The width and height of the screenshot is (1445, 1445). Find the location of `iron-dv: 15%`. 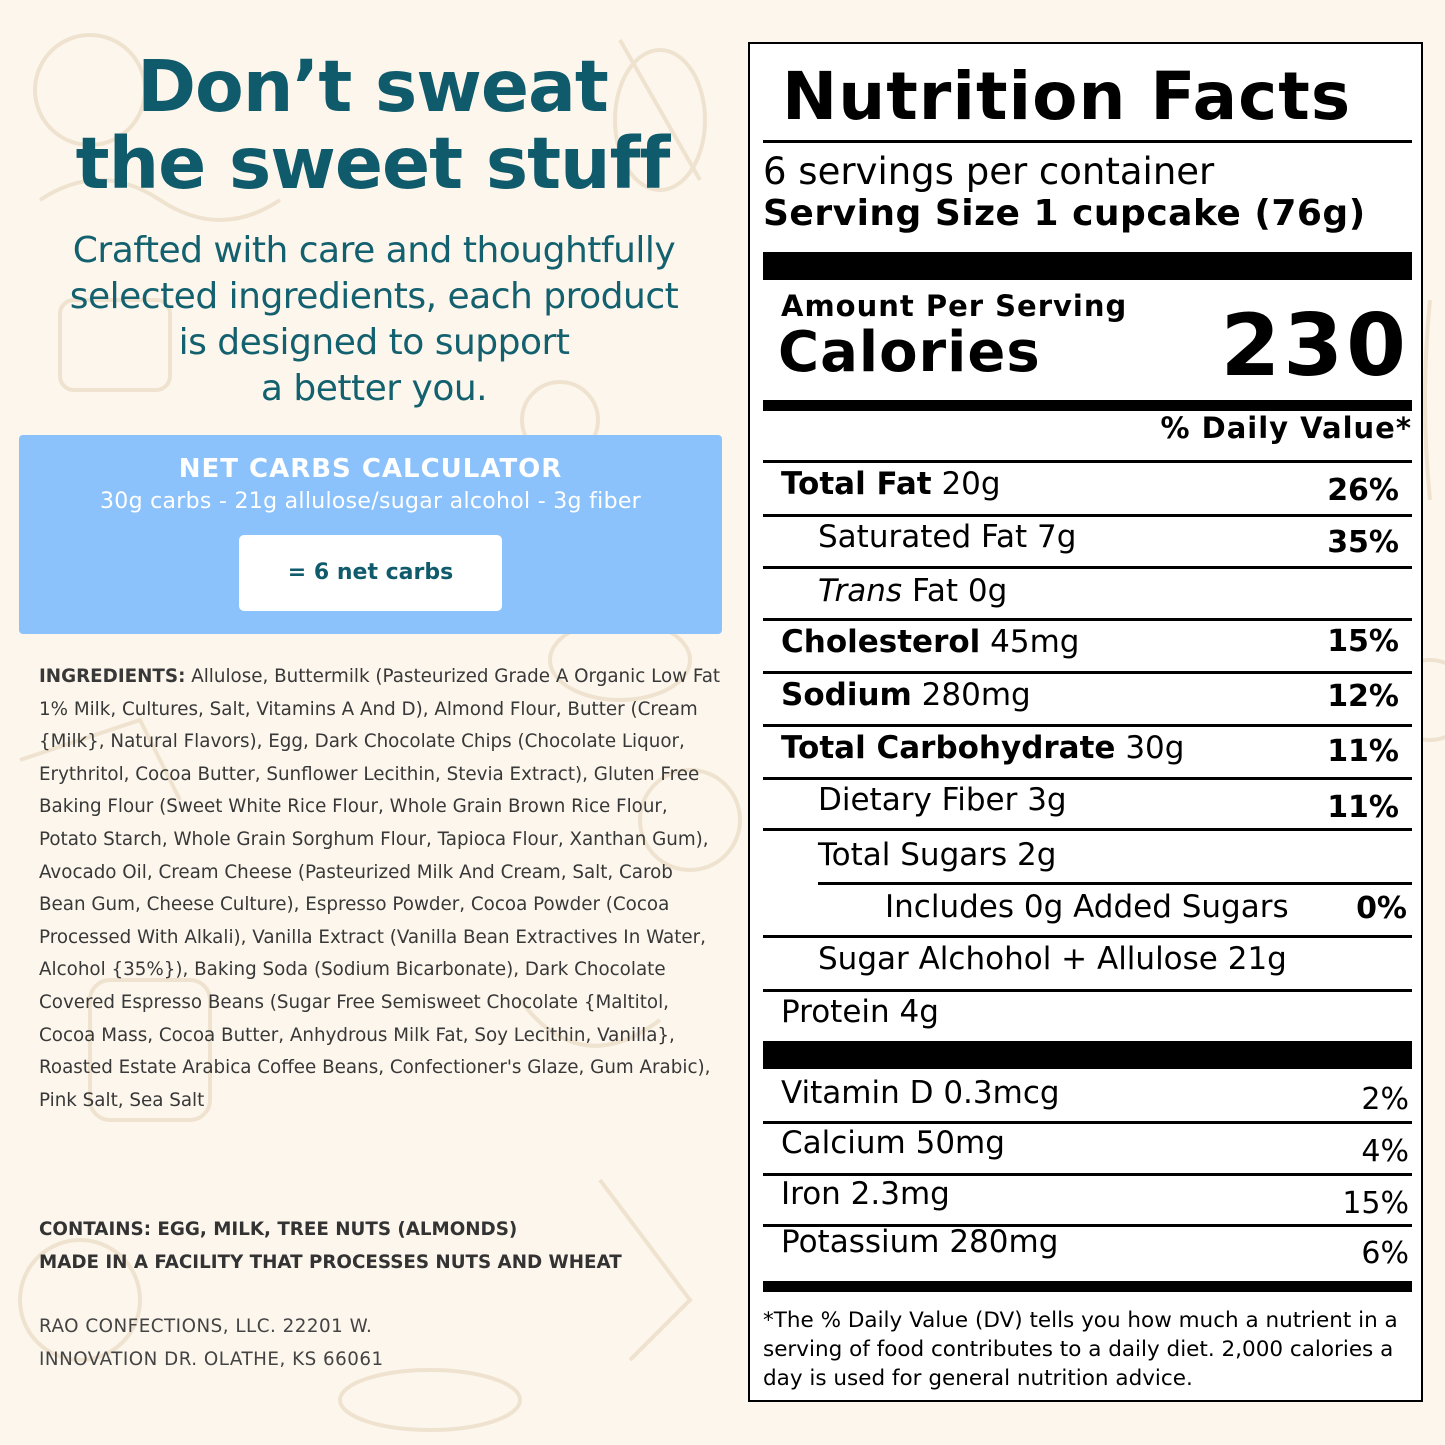

iron-dv: 15% is located at coordinates (1375, 1203).